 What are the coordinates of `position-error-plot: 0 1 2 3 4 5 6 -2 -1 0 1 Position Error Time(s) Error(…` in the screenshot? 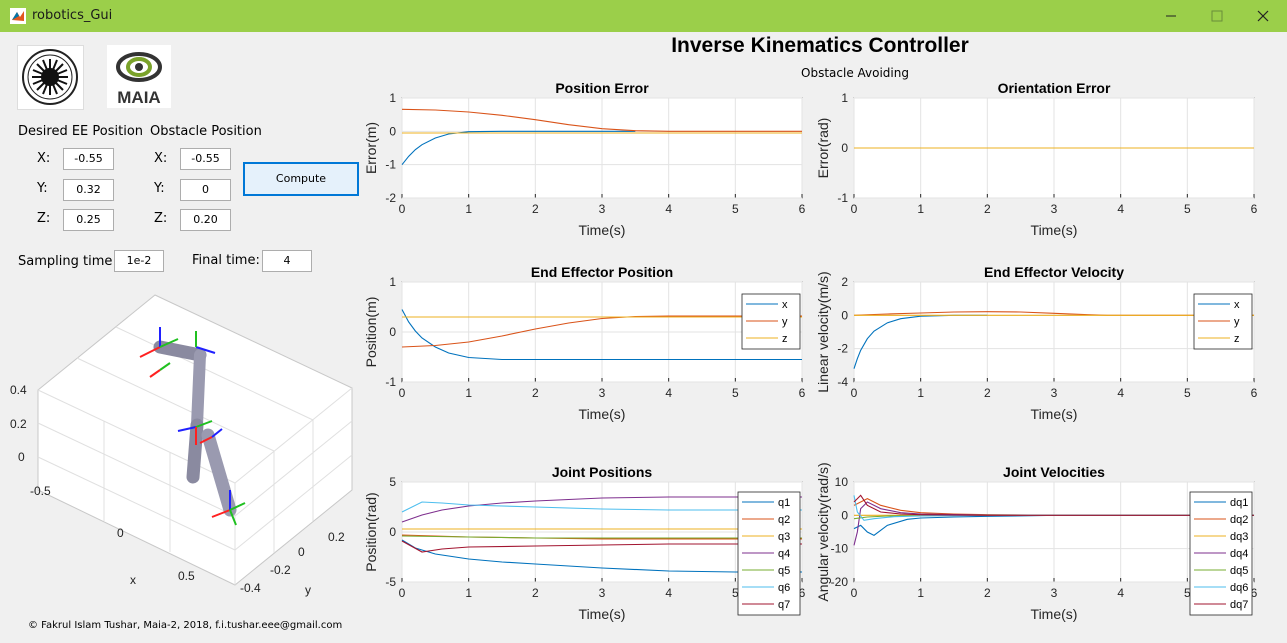 It's located at (585, 163).